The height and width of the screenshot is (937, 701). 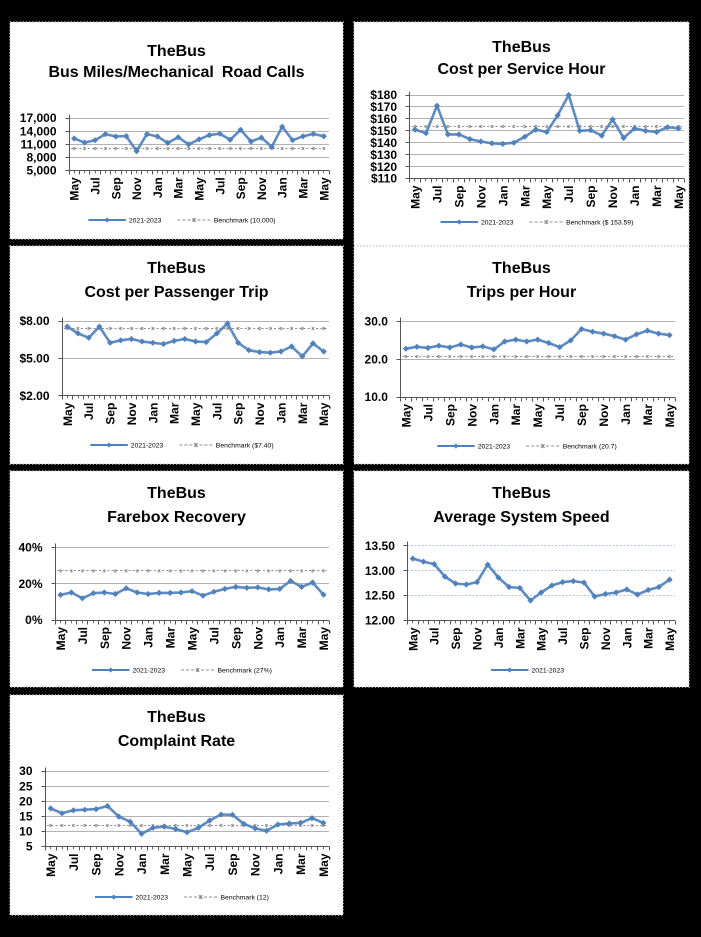 I want to click on svg-text: 20, so click(x=26, y=801).